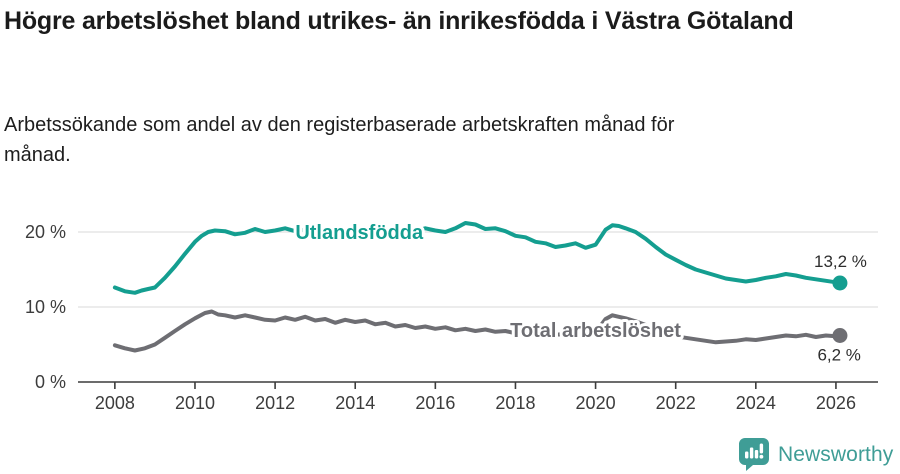 The image size is (900, 474). Describe the element at coordinates (115, 403) in the screenshot. I see `x-axis-label: 2008` at that location.